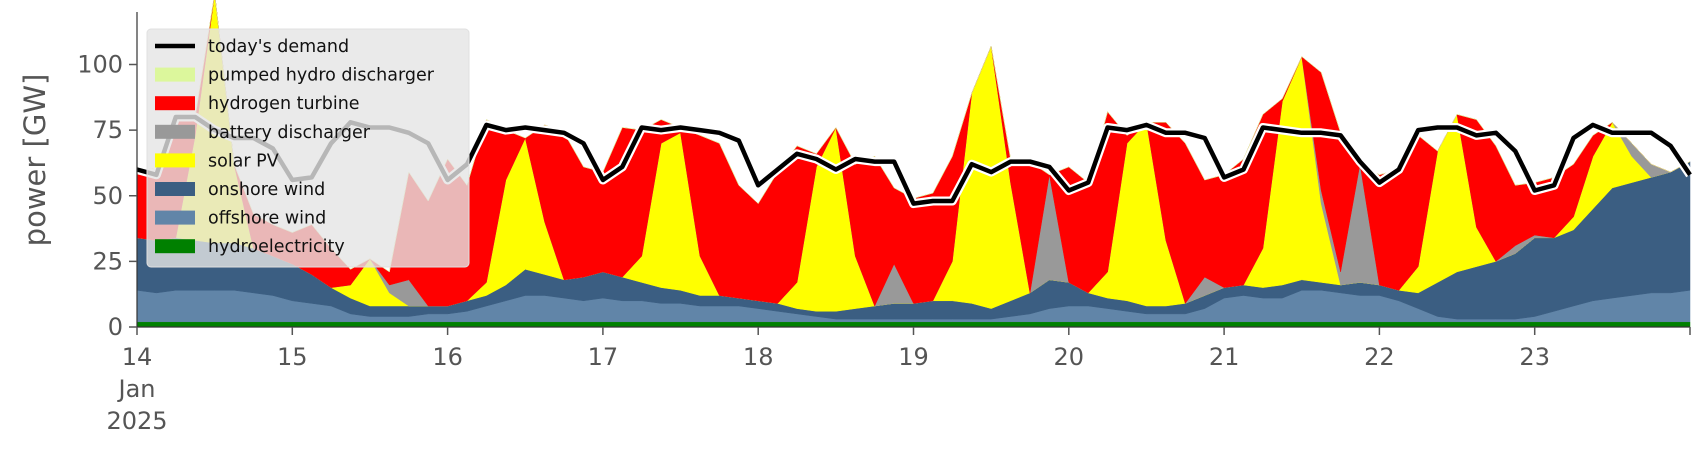 This screenshot has height=460, width=1706. Describe the element at coordinates (1534, 357) in the screenshot. I see `x-tick-label: 23` at that location.